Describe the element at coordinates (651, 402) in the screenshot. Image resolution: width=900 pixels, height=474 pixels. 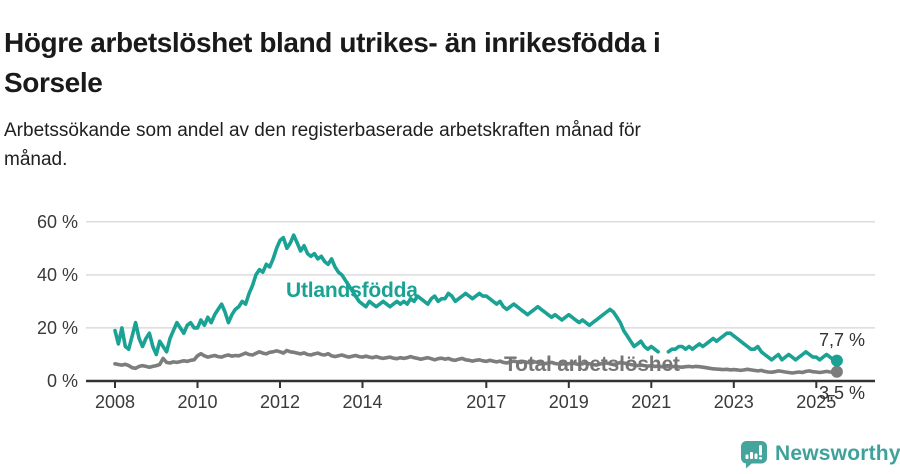
I see `x-tick-label: 2021` at that location.